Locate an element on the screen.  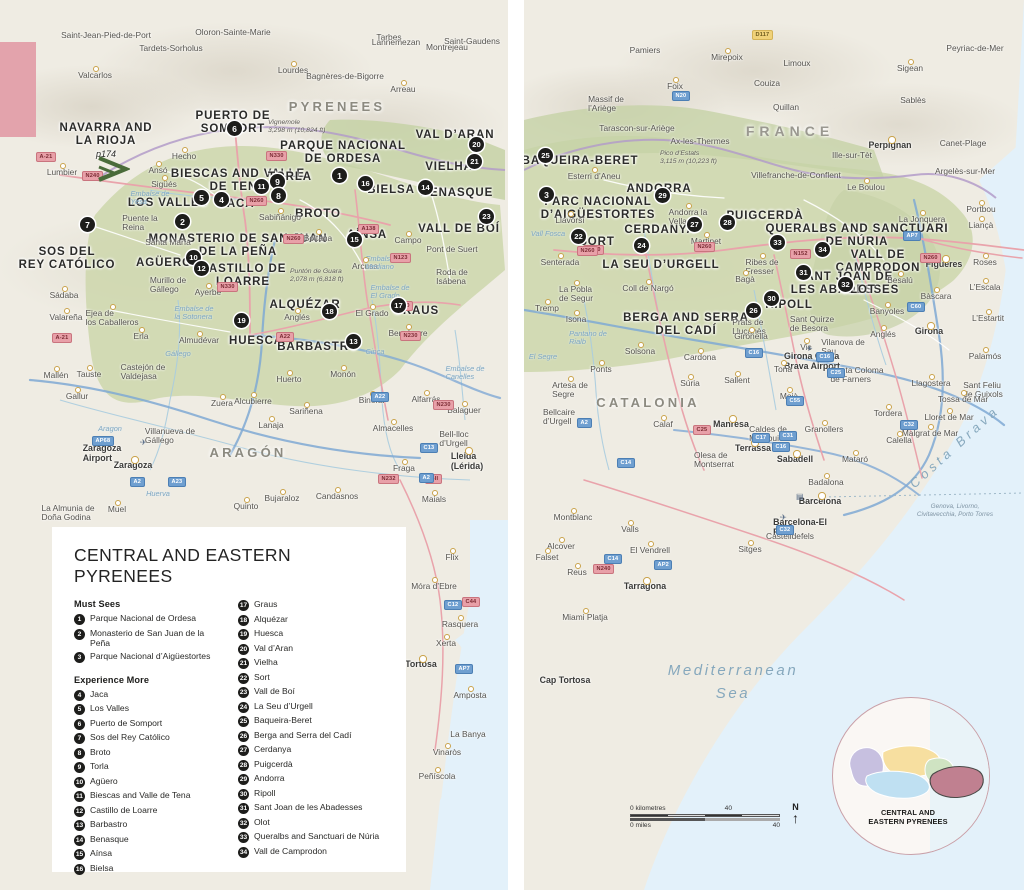
map-label-town: Sitges is located at coordinates (750, 549).